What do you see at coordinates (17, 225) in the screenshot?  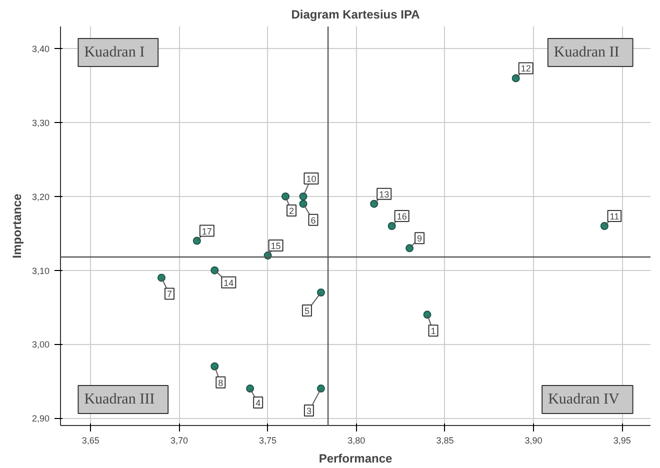 I see `y-axis-title: Importance` at bounding box center [17, 225].